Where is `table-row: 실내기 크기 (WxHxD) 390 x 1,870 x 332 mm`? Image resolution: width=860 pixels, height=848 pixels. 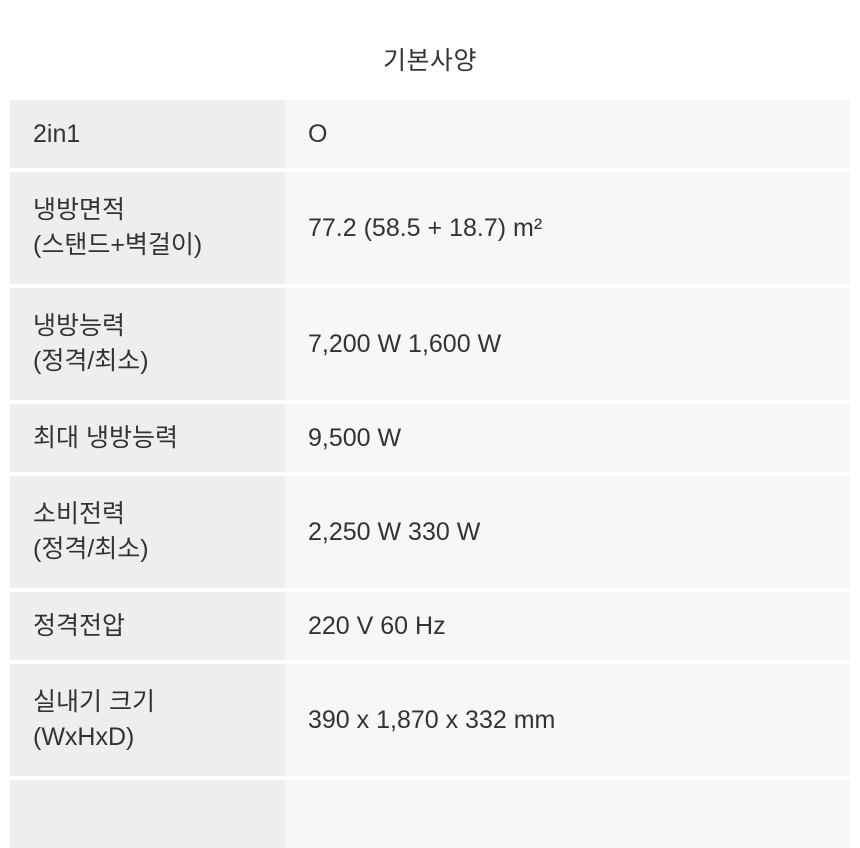
table-row: 실내기 크기 (WxHxD) 390 x 1,870 x 332 mm is located at coordinates (430, 720).